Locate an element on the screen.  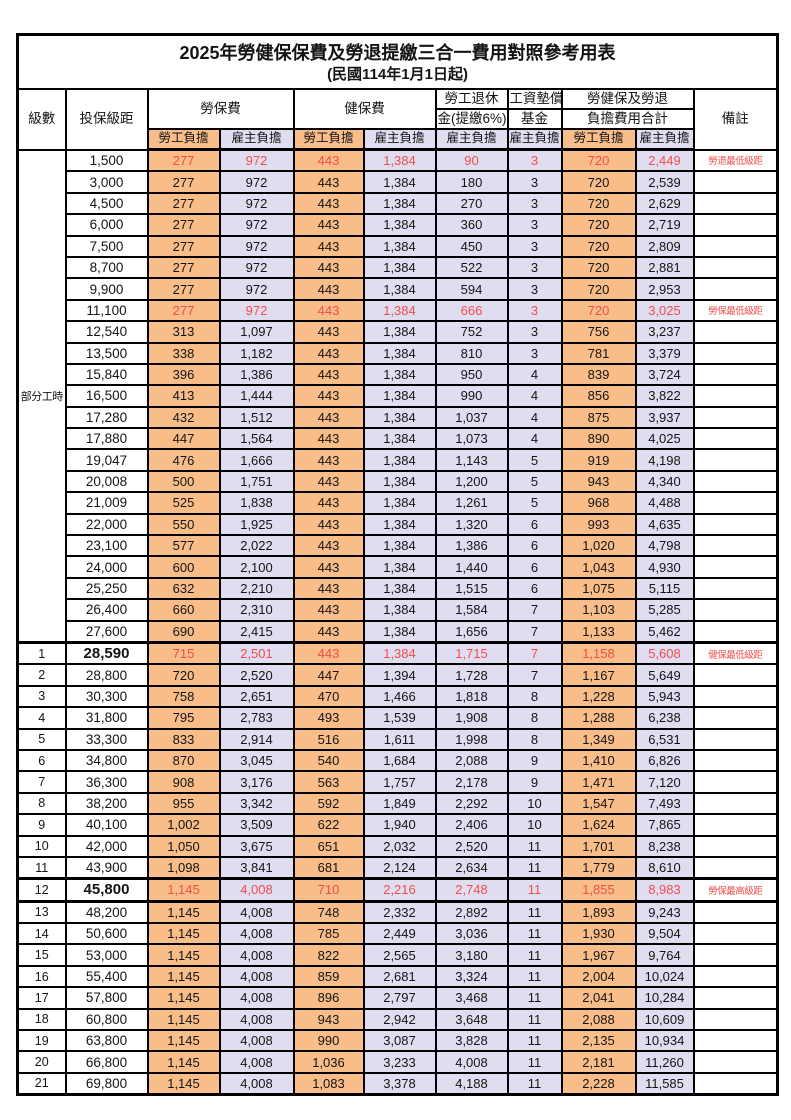
cell-pension_employer: 1,728 is located at coordinates (471, 675).